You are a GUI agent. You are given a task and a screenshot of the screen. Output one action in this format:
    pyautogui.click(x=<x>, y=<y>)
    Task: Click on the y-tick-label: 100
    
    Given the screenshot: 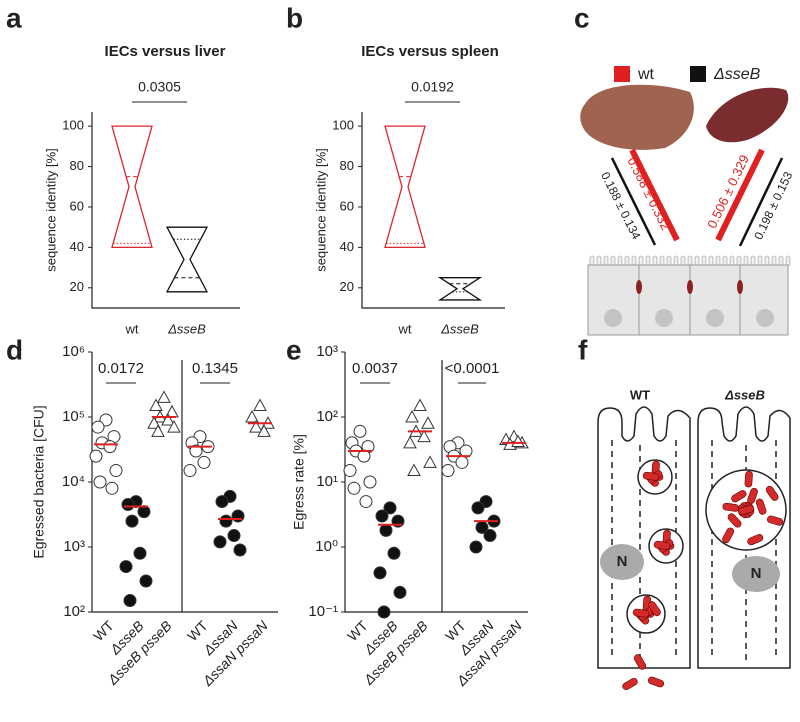 What is the action you would take?
    pyautogui.click(x=73, y=125)
    